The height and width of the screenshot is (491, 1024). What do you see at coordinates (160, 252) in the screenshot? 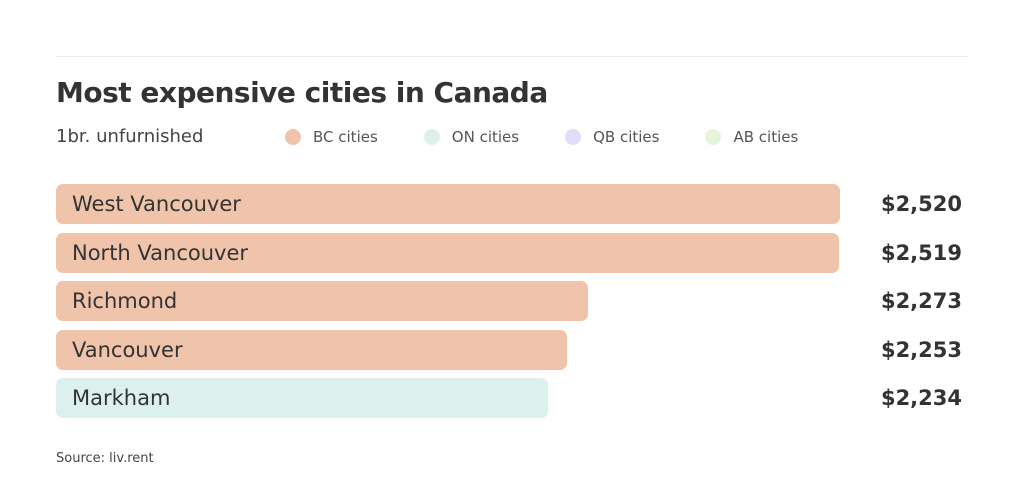
I see `bar-label: North Vancouver` at bounding box center [160, 252].